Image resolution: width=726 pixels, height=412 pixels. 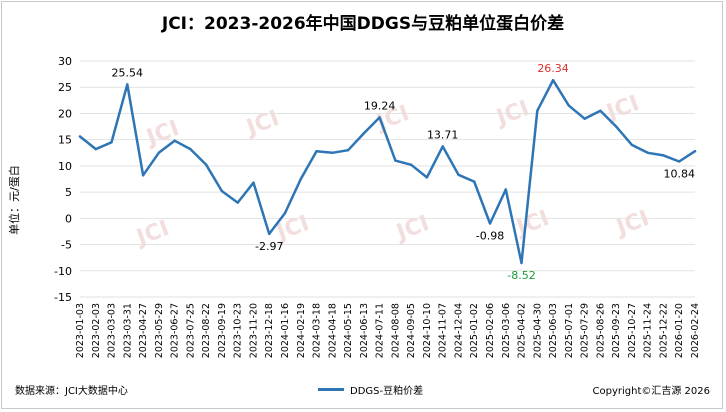 I want to click on data-label: -2.97, so click(x=269, y=246).